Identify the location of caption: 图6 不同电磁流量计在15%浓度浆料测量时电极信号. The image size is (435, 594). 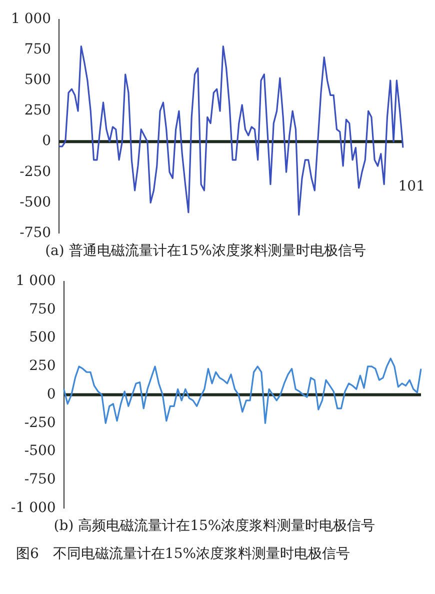
(183, 554).